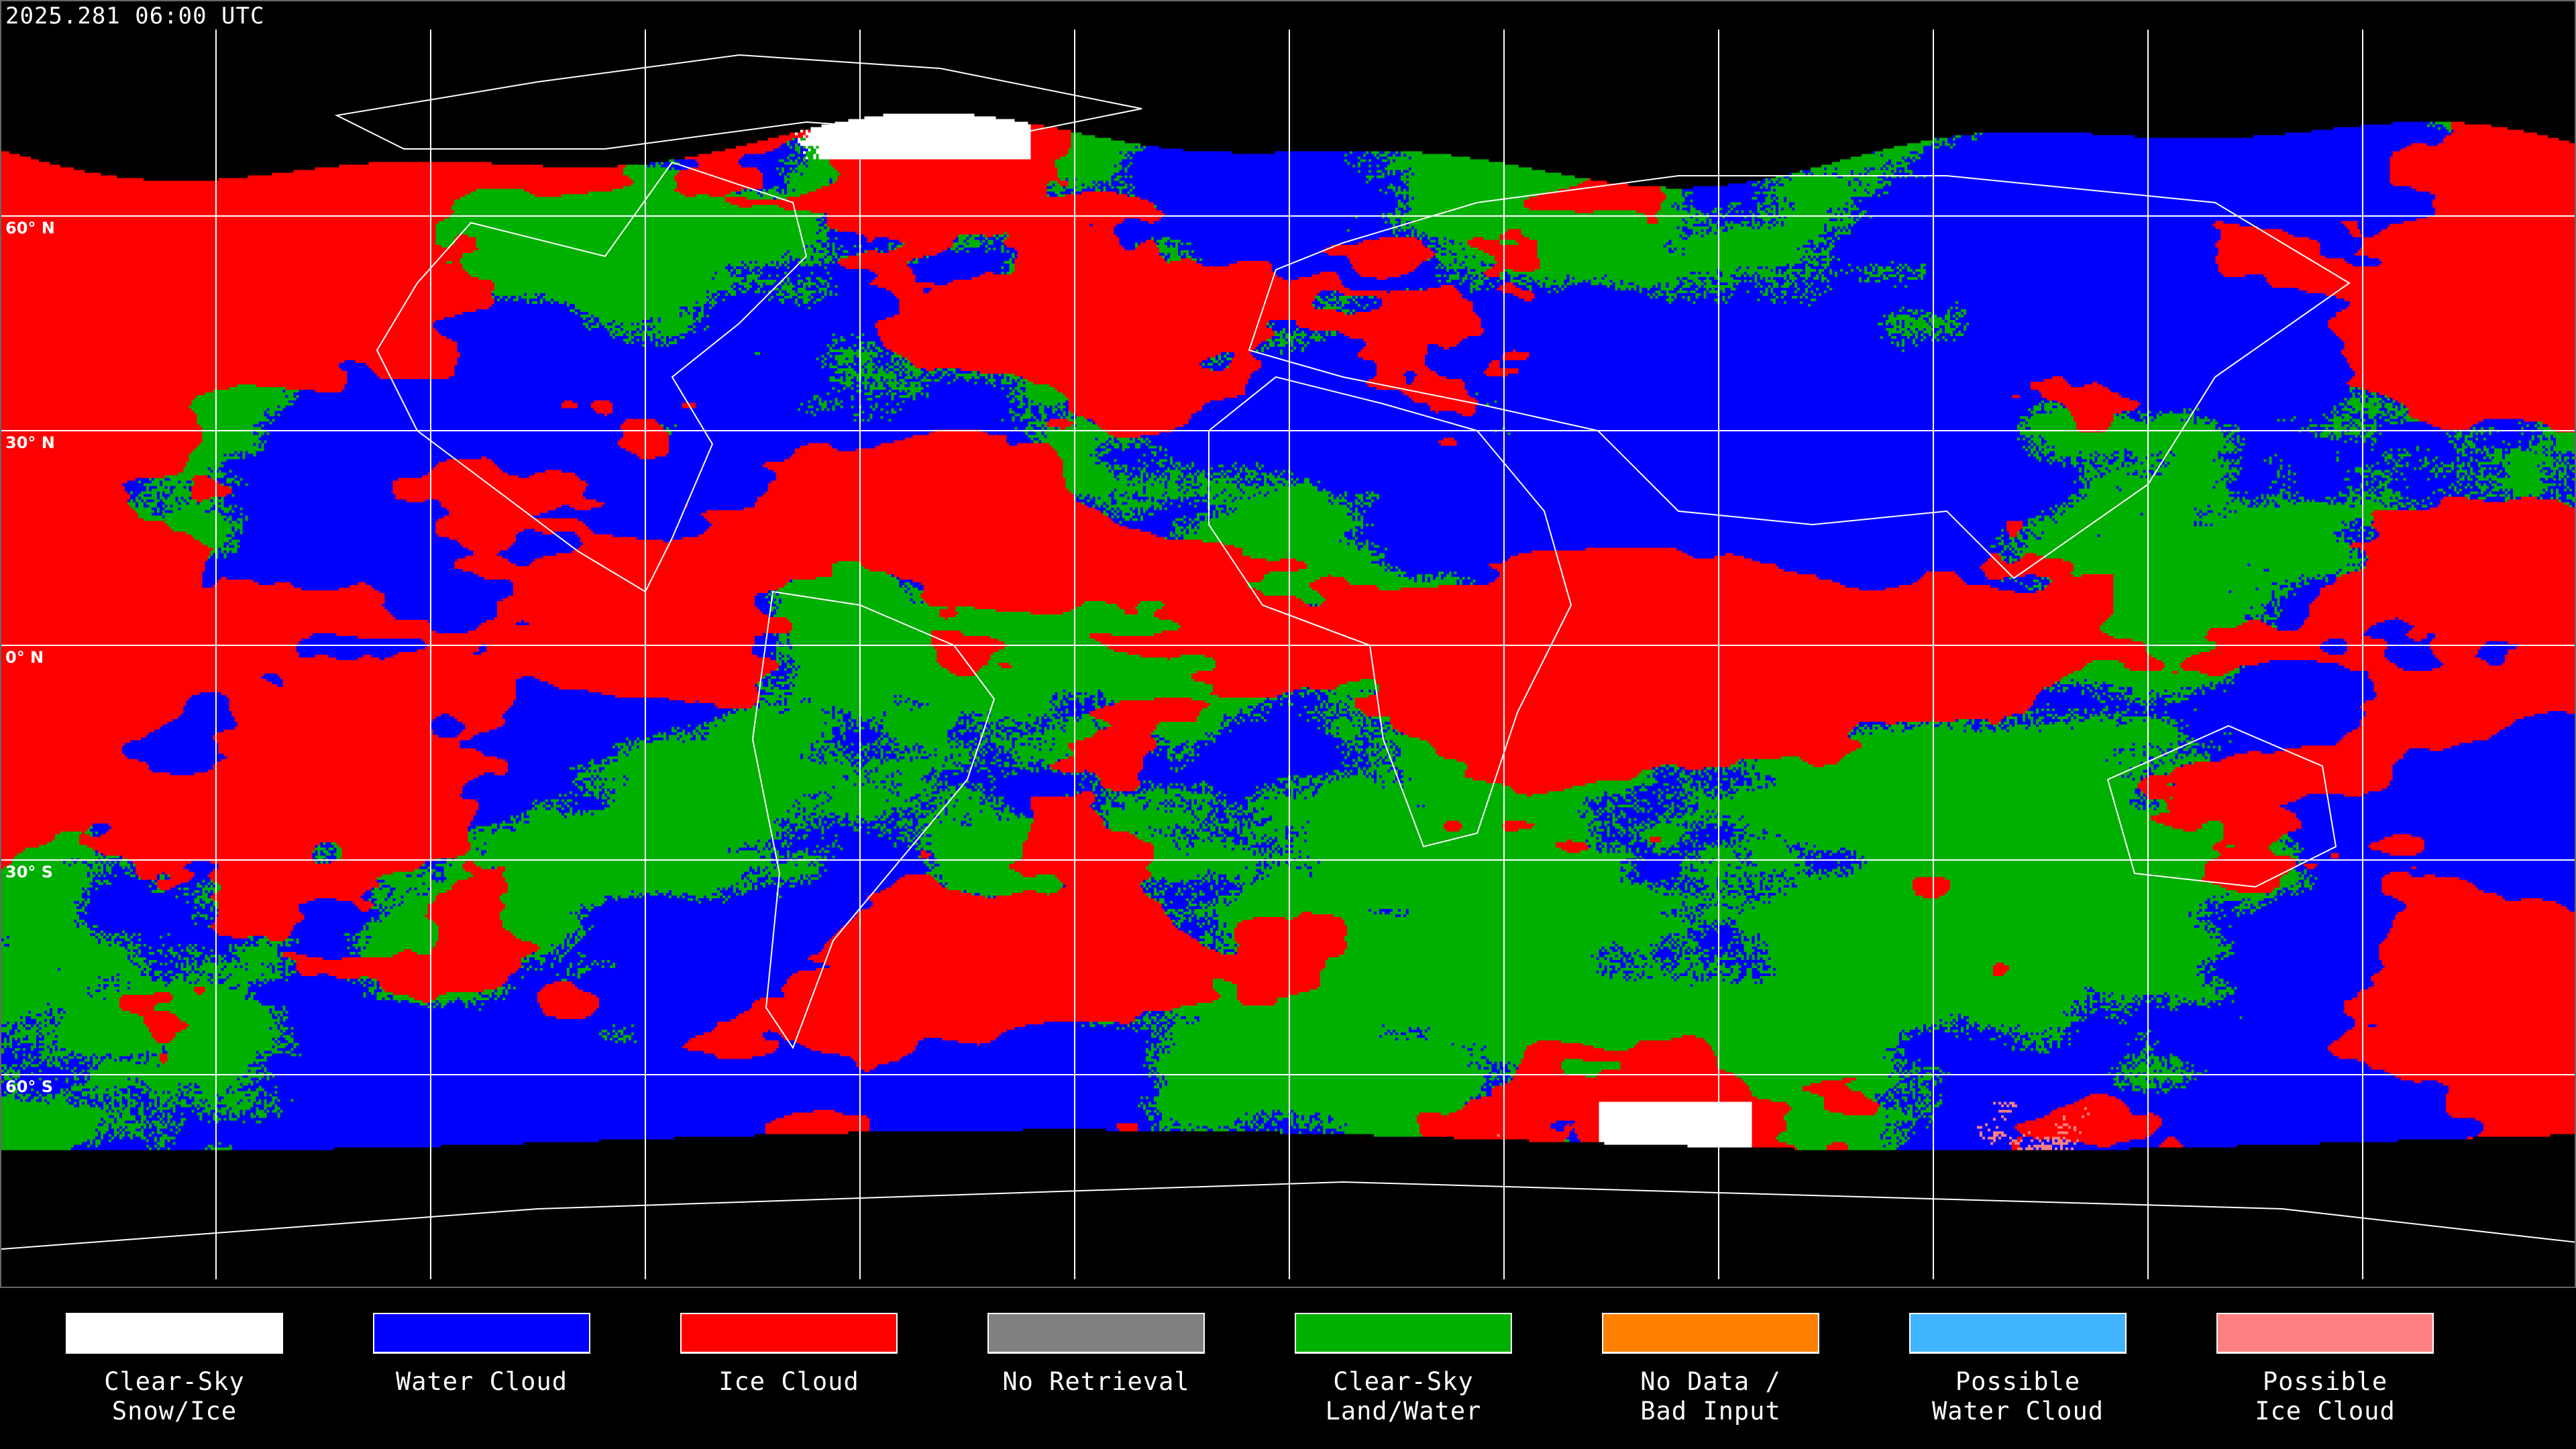 Image resolution: width=2576 pixels, height=1449 pixels. I want to click on legend-item: Clear-Sky Land/Water, so click(1403, 1369).